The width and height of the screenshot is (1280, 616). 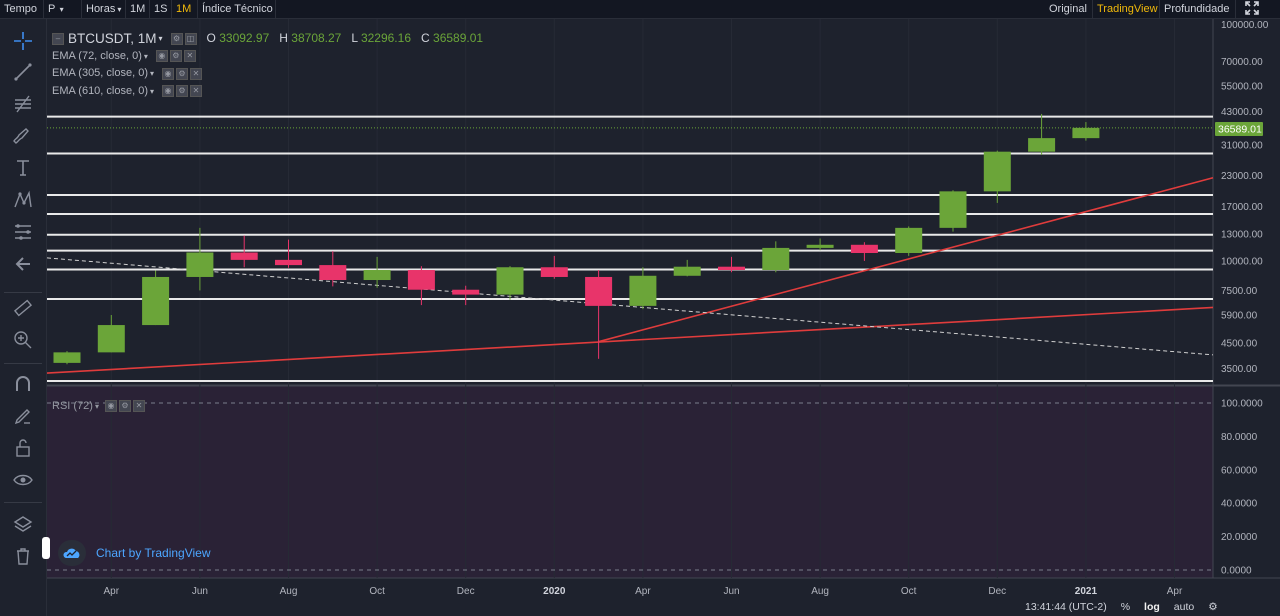 What do you see at coordinates (1242, 404) in the screenshot?
I see `rsi-tick-label: 100.0000` at bounding box center [1242, 404].